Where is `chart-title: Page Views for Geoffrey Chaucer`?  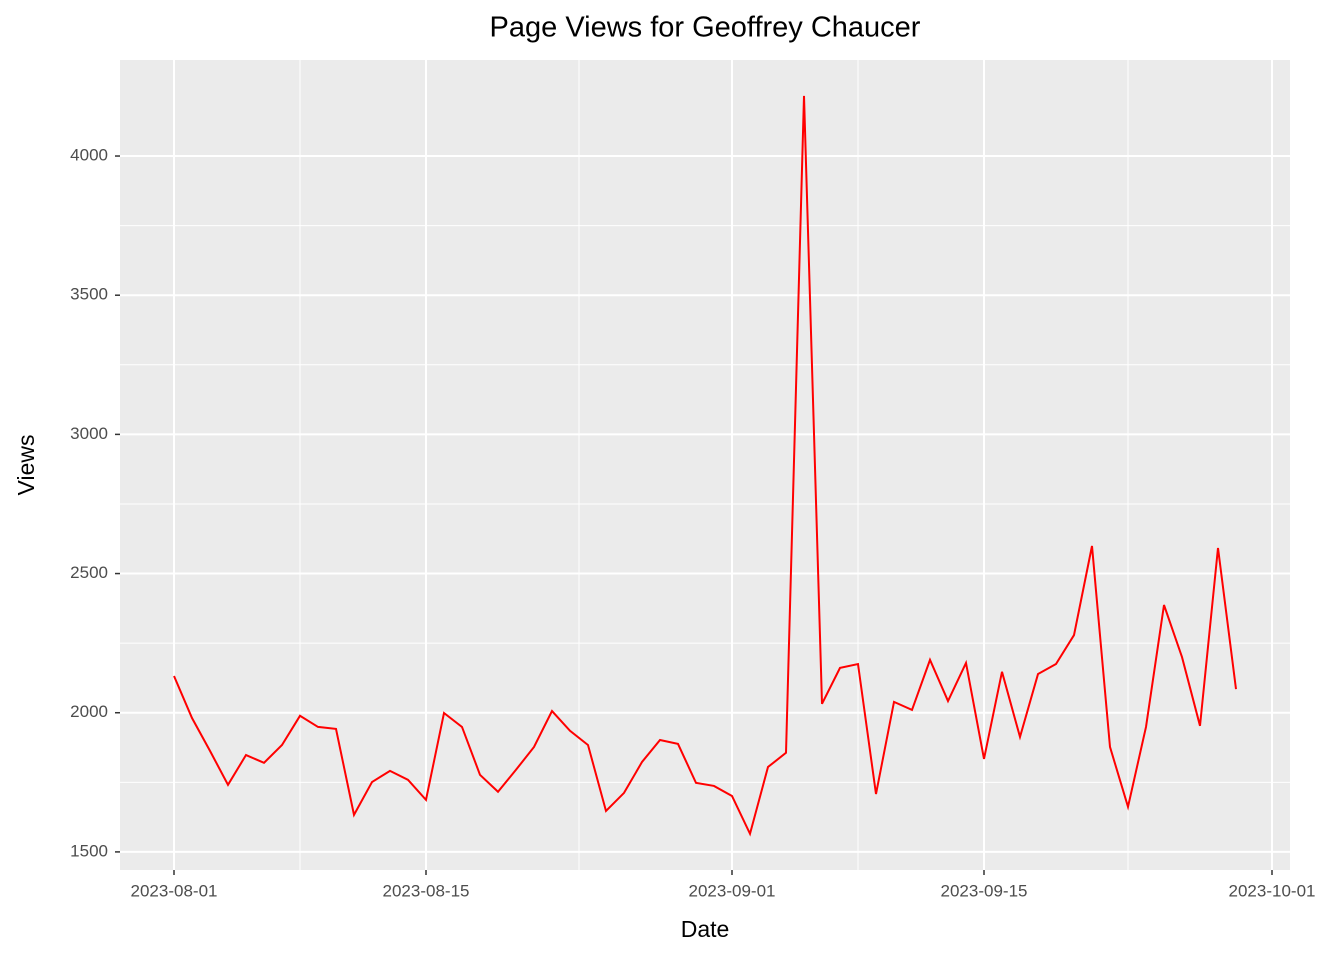 chart-title: Page Views for Geoffrey Chaucer is located at coordinates (705, 28).